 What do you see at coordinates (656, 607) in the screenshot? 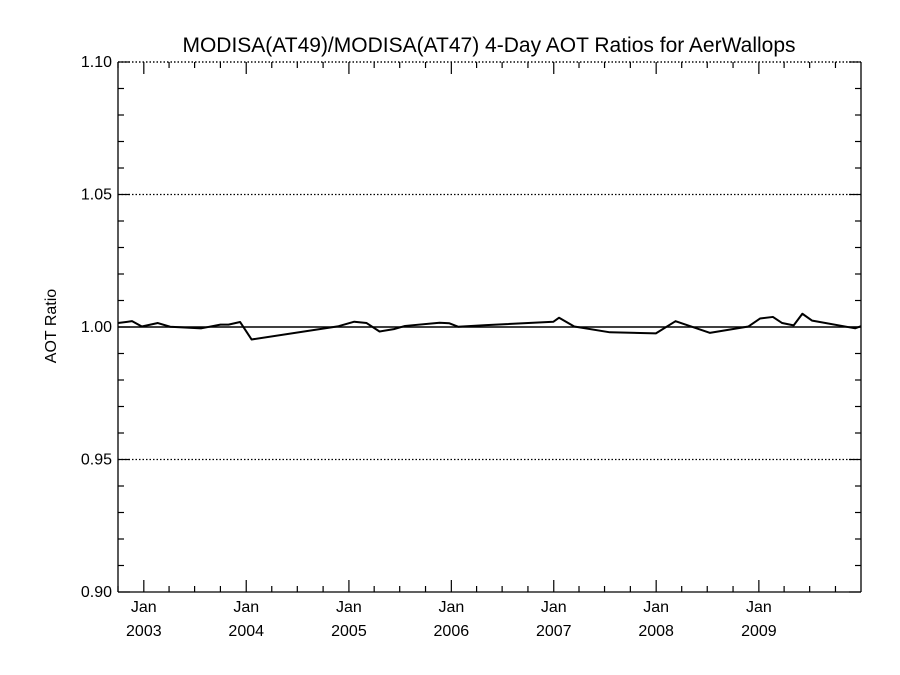
I see `x-tick-month-5: Jan` at bounding box center [656, 607].